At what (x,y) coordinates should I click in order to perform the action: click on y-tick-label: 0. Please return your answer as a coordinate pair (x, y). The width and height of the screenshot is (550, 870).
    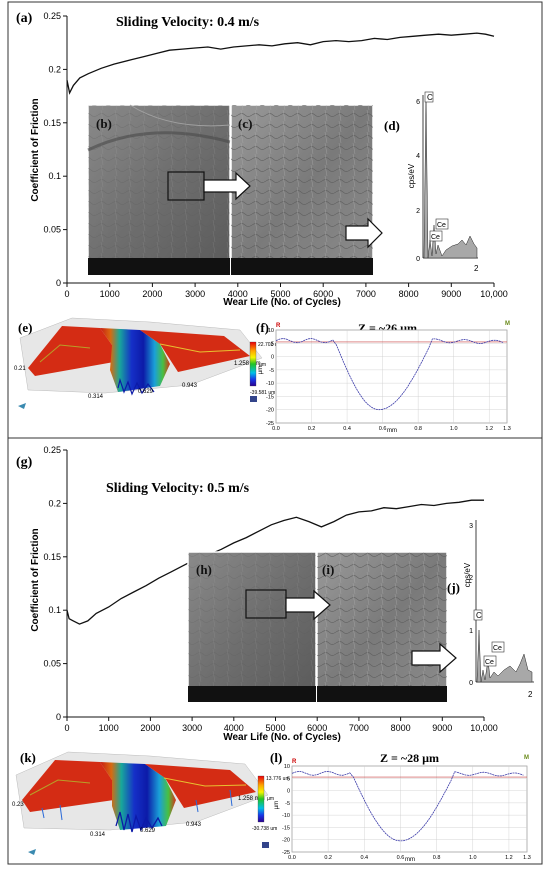
    Looking at the image, I should click on (58, 283).